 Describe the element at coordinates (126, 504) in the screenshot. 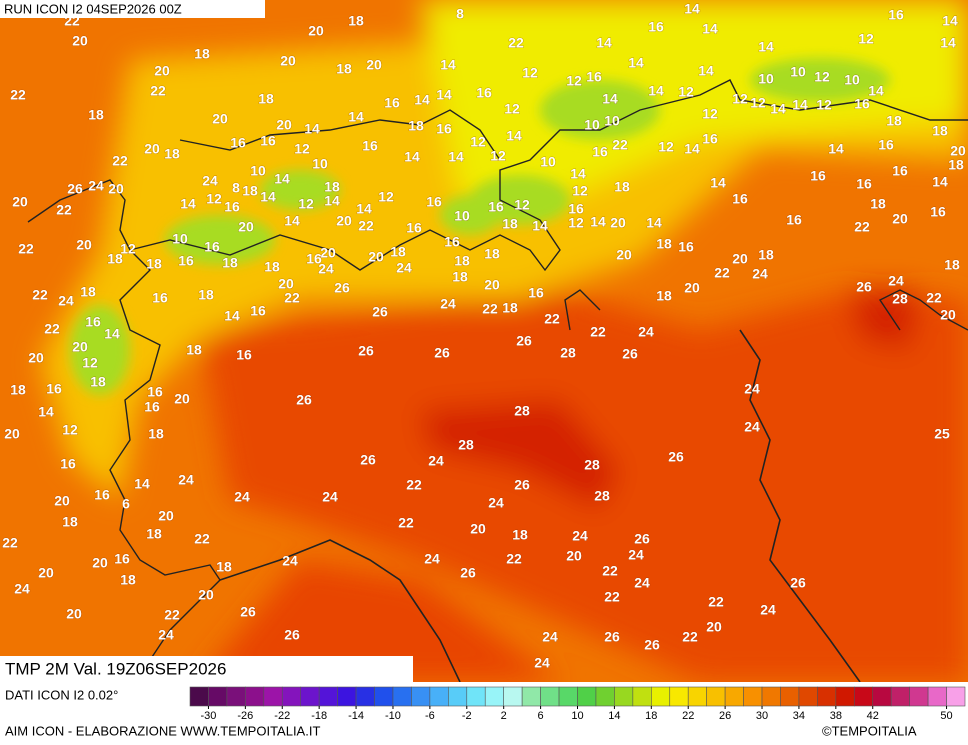

I see `temperature-label: 6` at that location.